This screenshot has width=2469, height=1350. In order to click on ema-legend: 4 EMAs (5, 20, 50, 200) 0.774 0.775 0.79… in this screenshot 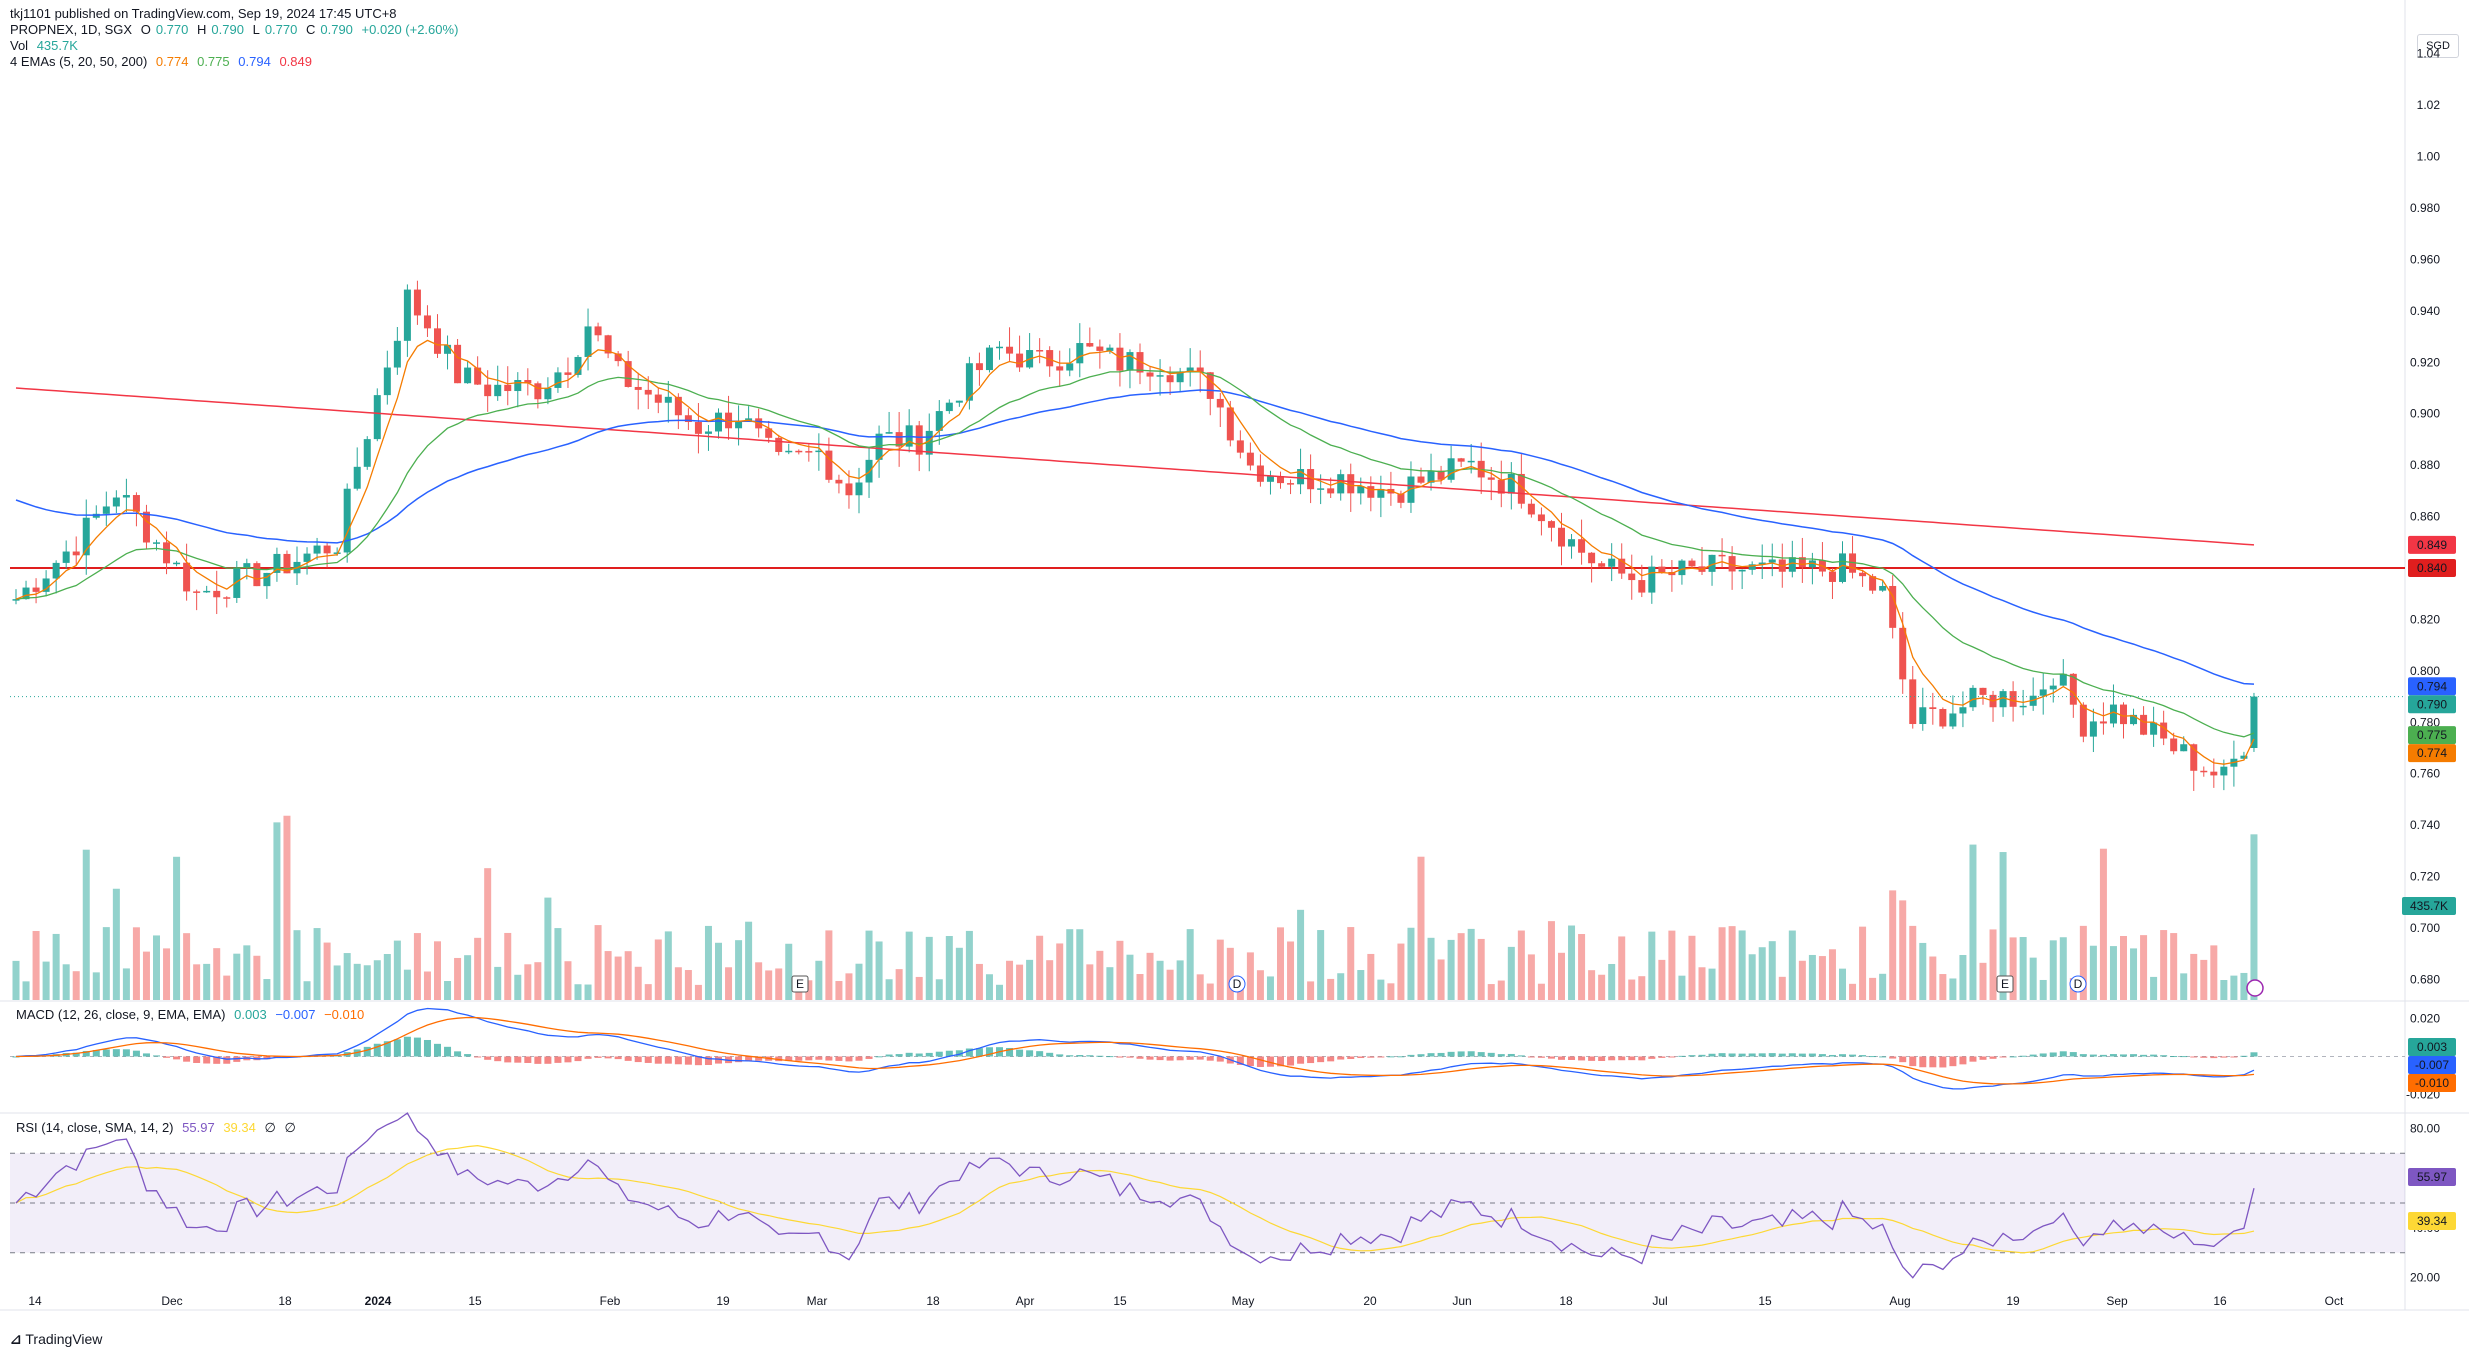, I will do `click(163, 61)`.